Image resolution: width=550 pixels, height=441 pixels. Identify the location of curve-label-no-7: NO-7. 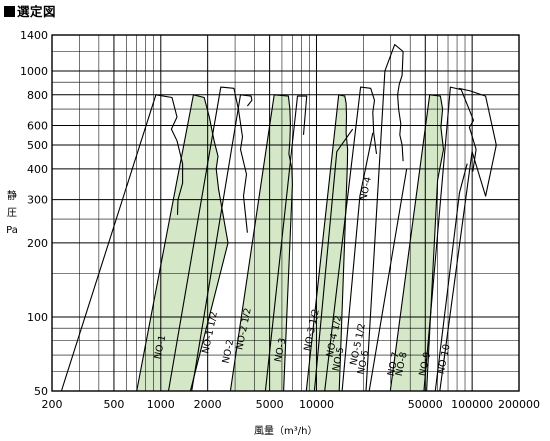
(394, 364).